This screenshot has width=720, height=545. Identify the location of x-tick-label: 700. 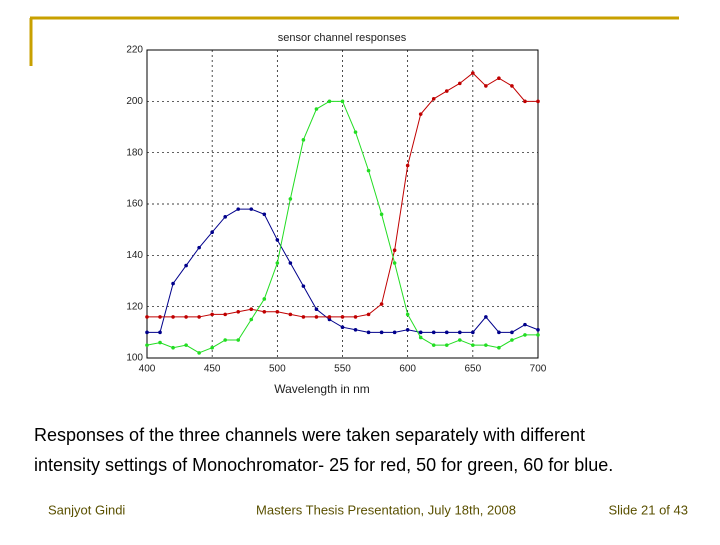
(538, 369).